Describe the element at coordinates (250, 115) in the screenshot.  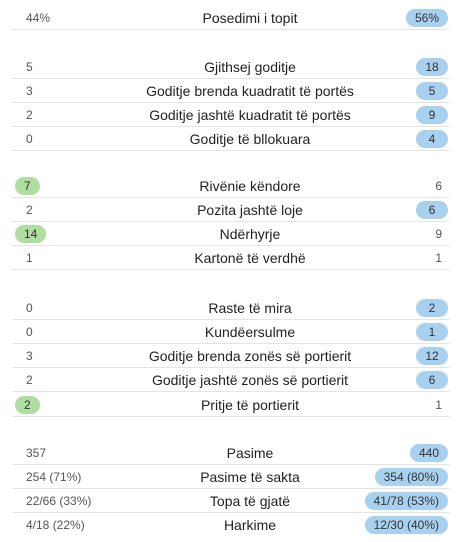
I see `stat-label: Goditje jashtë kuadratit të portës` at that location.